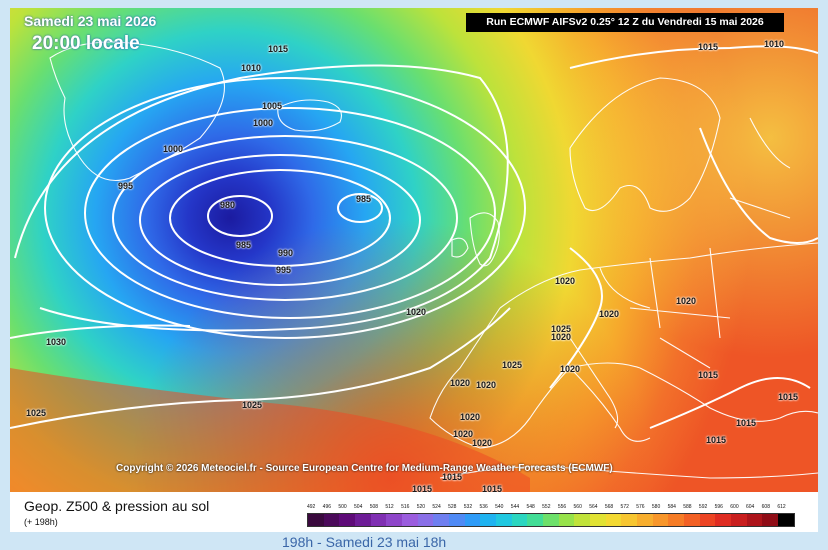  What do you see at coordinates (687, 507) in the screenshot?
I see `scale-label: 588` at bounding box center [687, 507].